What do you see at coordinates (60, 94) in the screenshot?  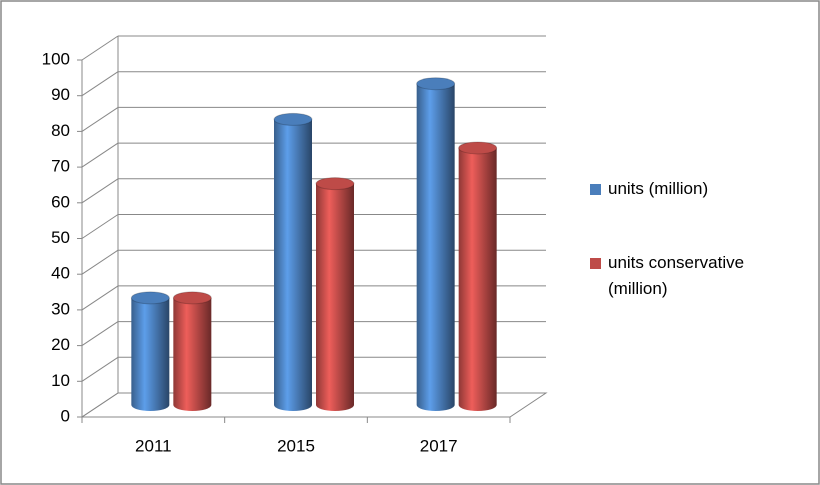 I see `y-tick-label: 90` at bounding box center [60, 94].